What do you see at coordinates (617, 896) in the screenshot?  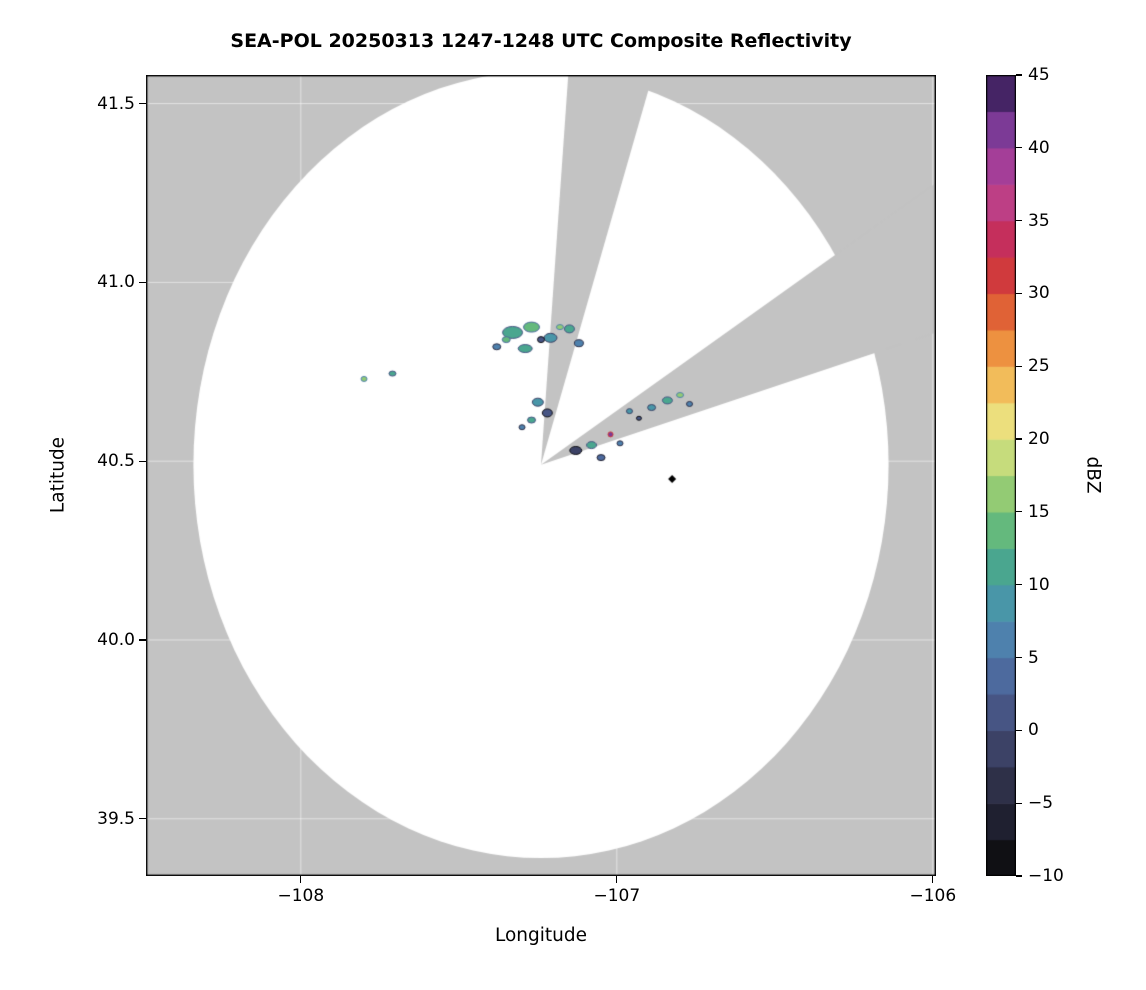 I see `x-tick-label: −107` at bounding box center [617, 896].